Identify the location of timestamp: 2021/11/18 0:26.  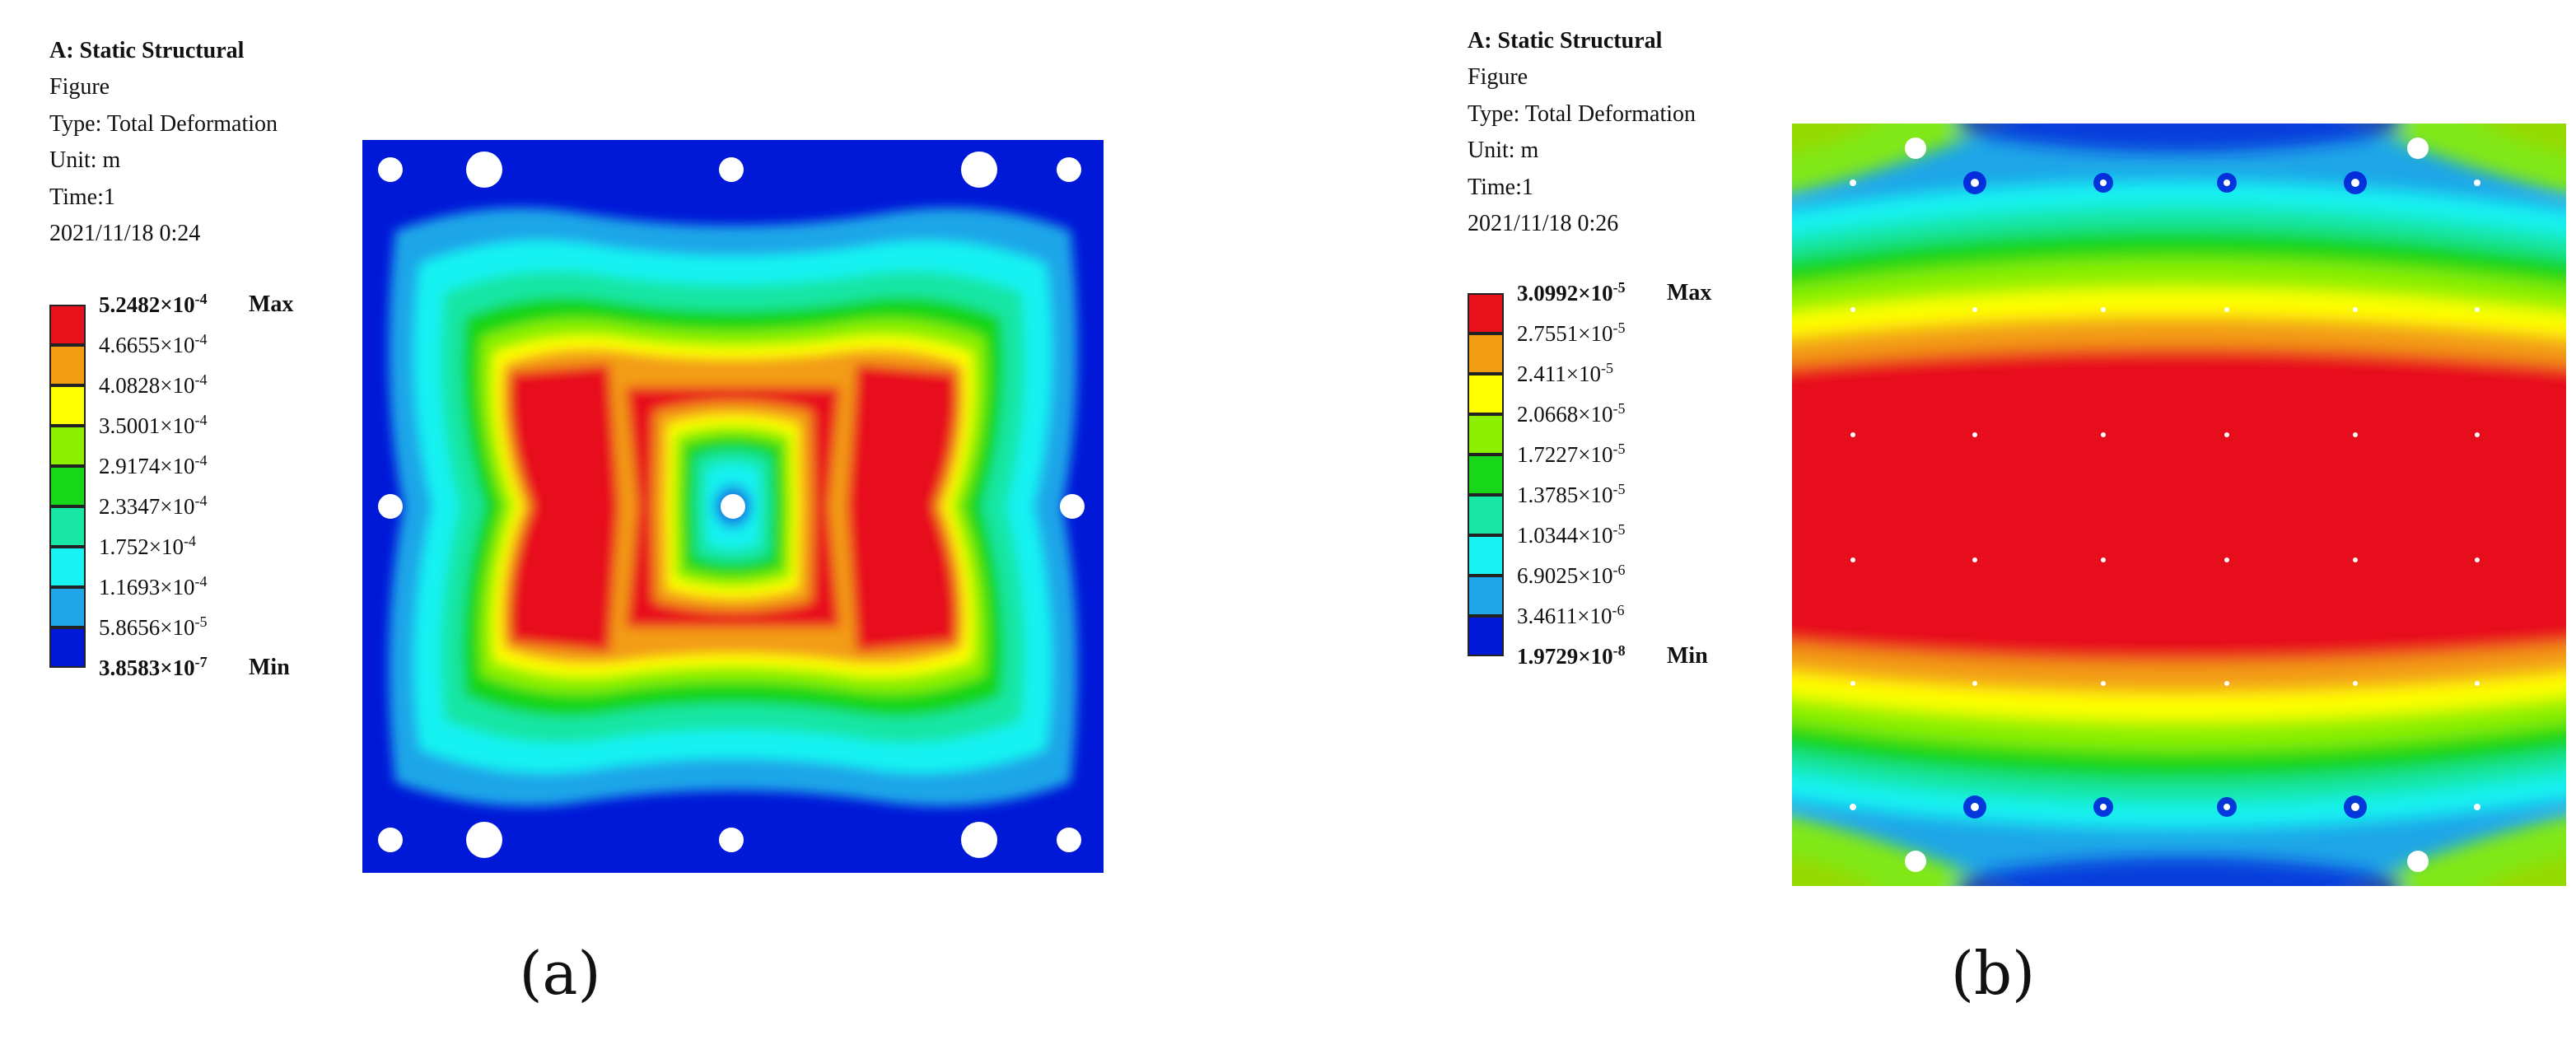
(1543, 224).